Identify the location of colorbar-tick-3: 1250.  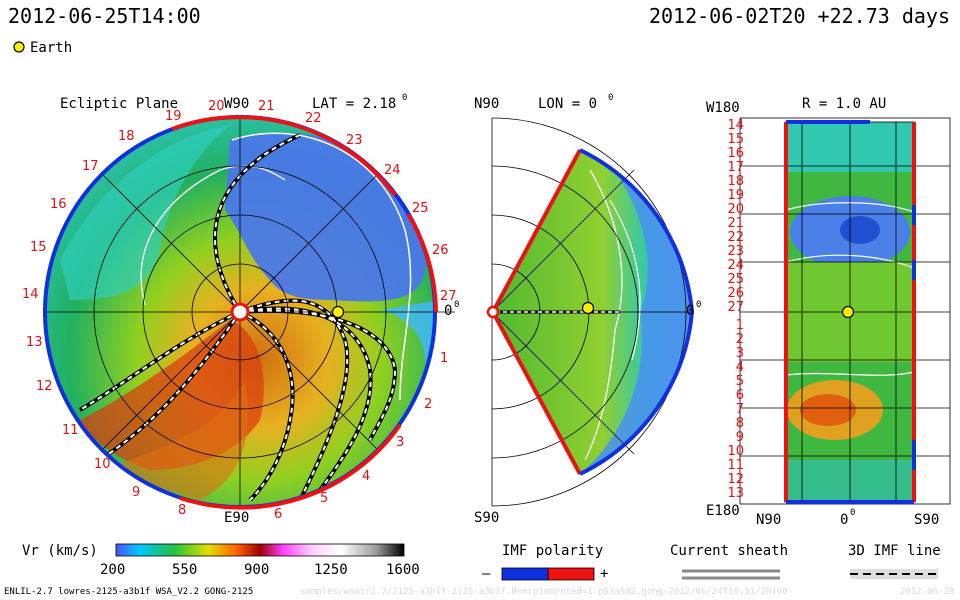
(331, 570).